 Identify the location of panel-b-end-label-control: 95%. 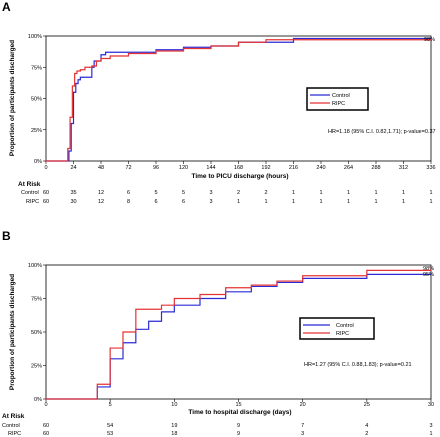
(428, 275).